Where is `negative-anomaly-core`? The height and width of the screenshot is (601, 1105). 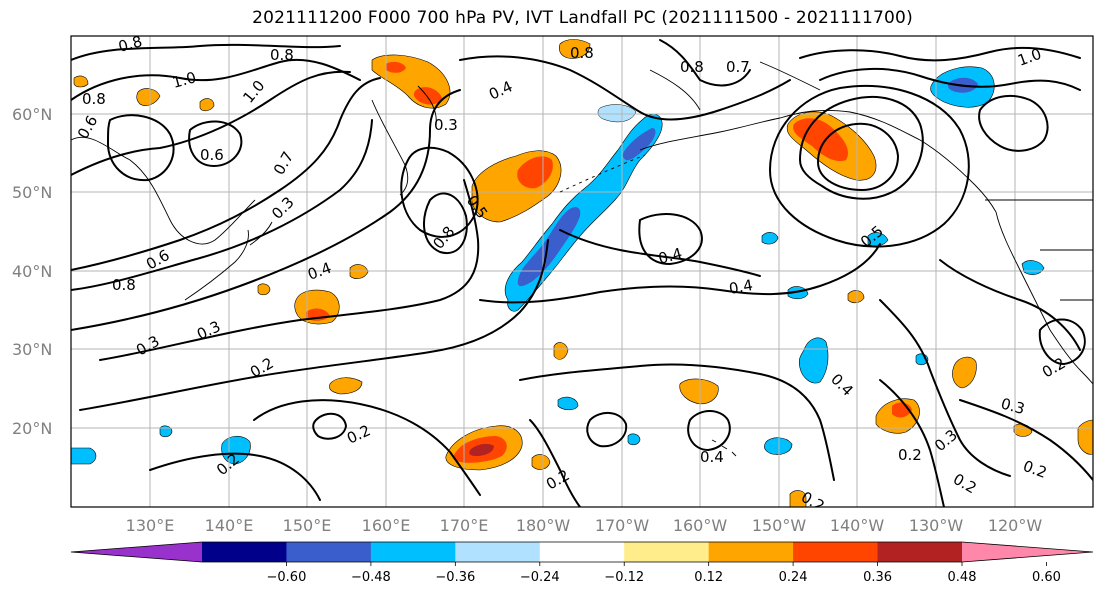 negative-anomaly-core is located at coordinates (639, 144).